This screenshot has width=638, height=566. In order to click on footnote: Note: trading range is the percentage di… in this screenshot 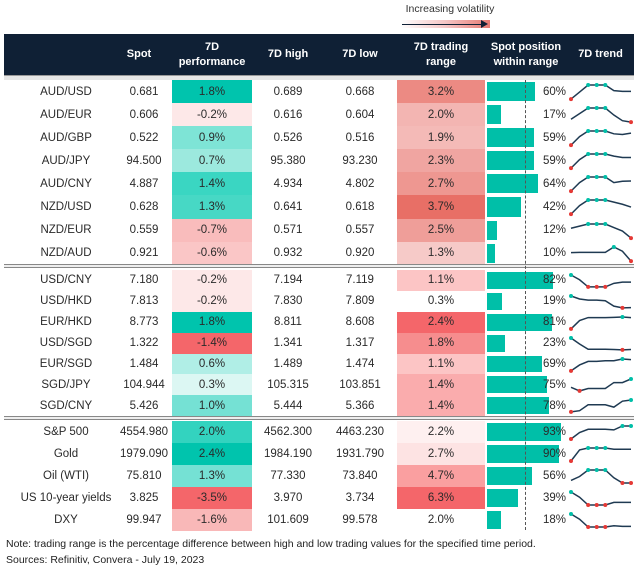, I will do `click(271, 544)`.